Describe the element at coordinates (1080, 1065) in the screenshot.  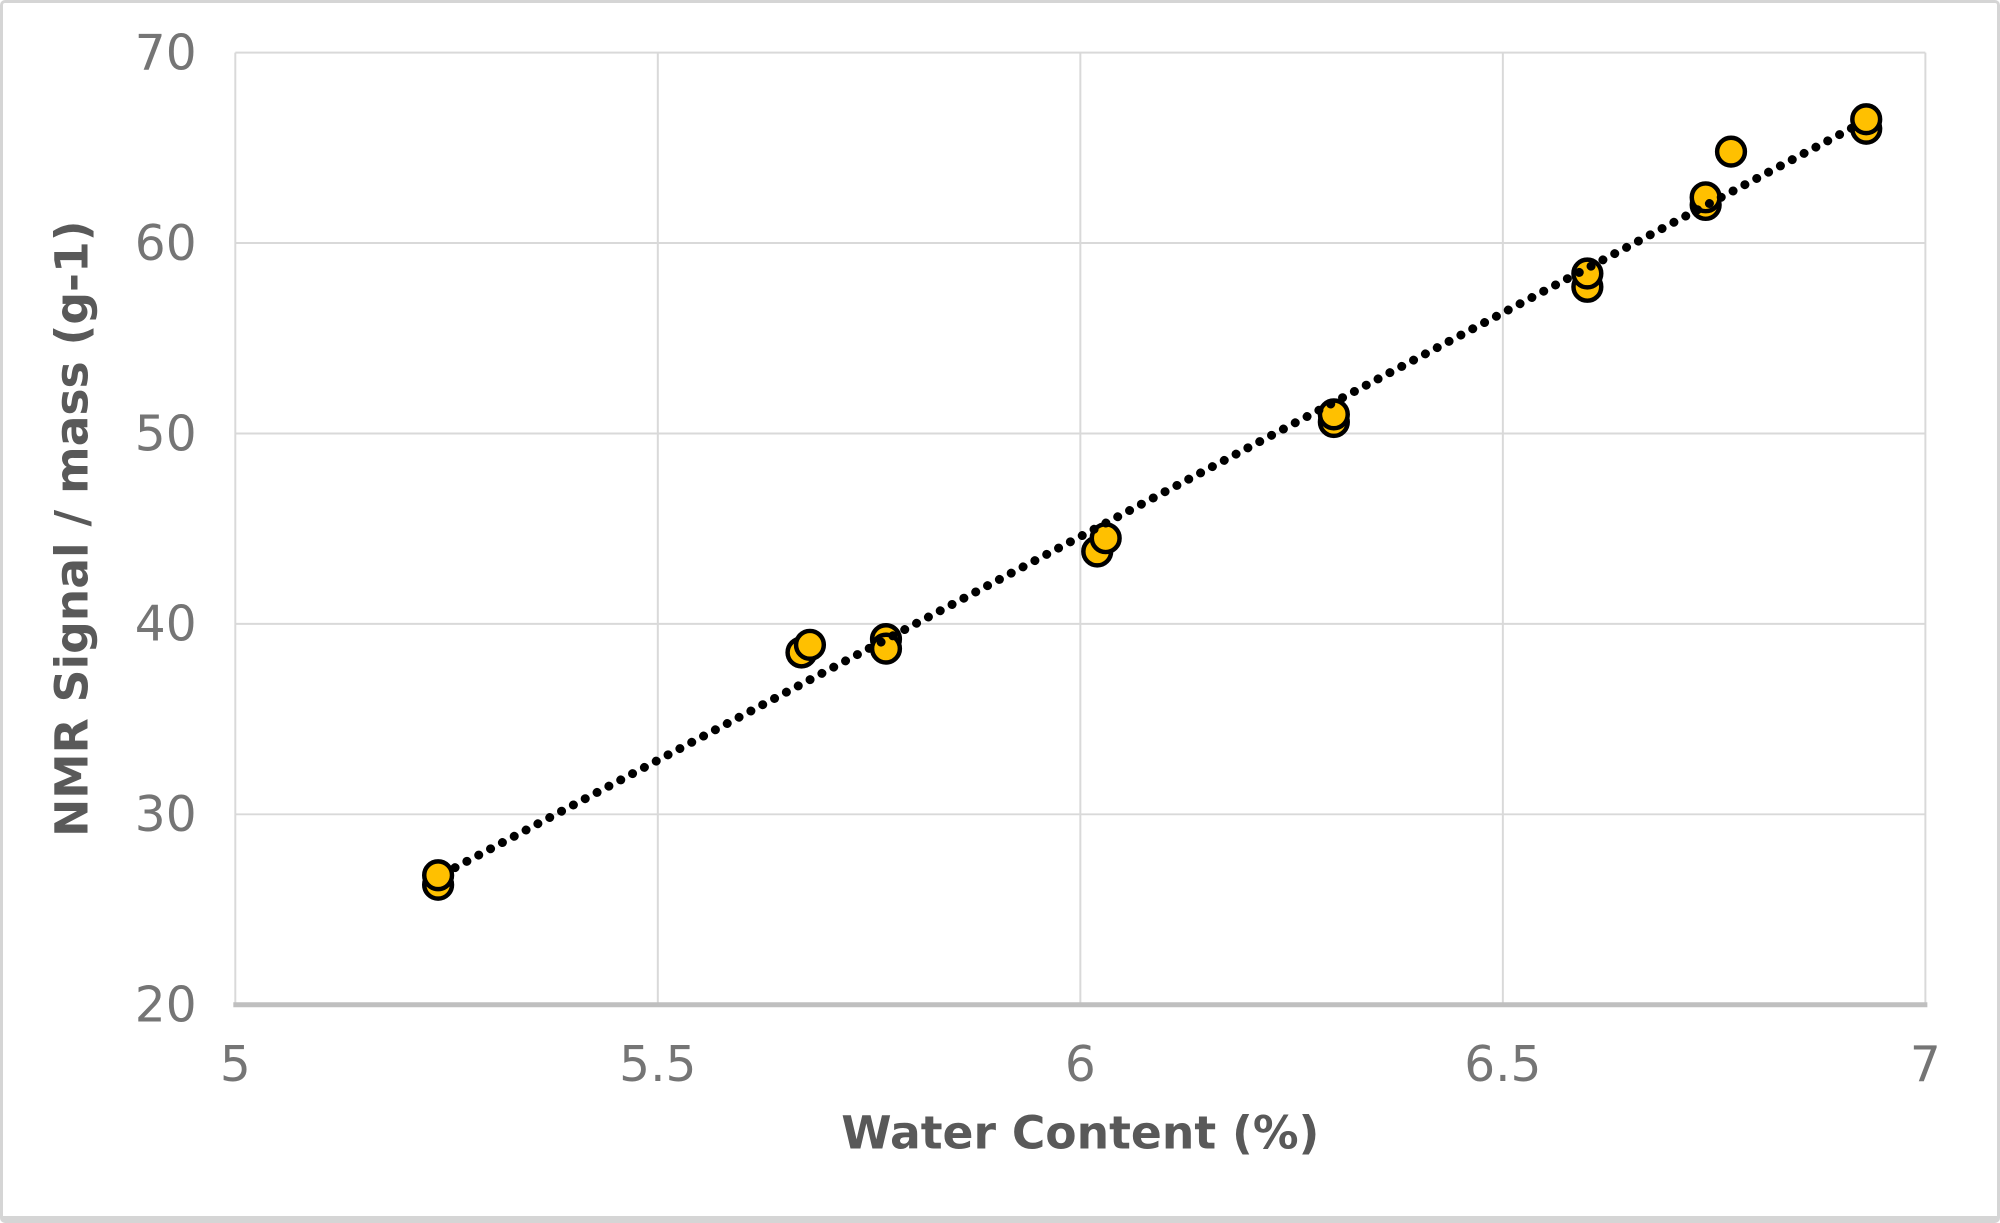
I see `x-tick-label-6: 6` at that location.